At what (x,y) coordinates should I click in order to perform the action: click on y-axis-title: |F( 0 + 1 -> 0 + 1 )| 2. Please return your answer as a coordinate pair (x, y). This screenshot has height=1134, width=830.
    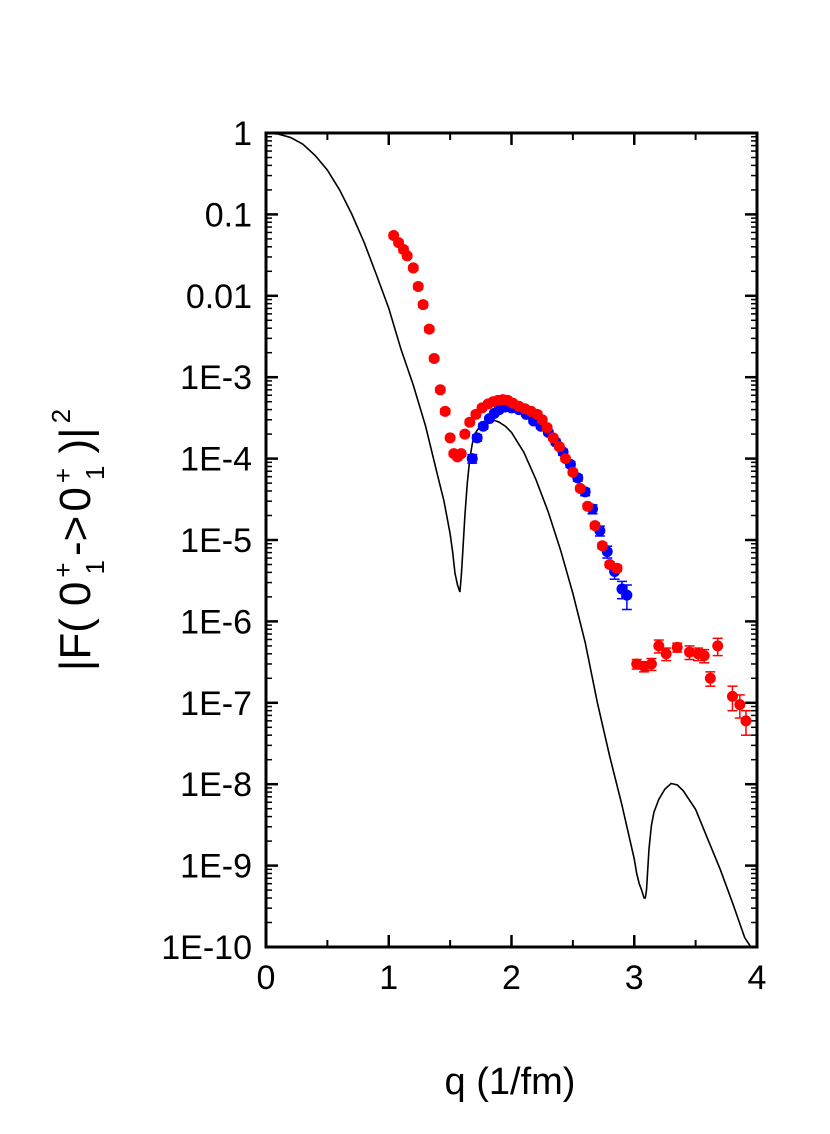
    Looking at the image, I should click on (78, 540).